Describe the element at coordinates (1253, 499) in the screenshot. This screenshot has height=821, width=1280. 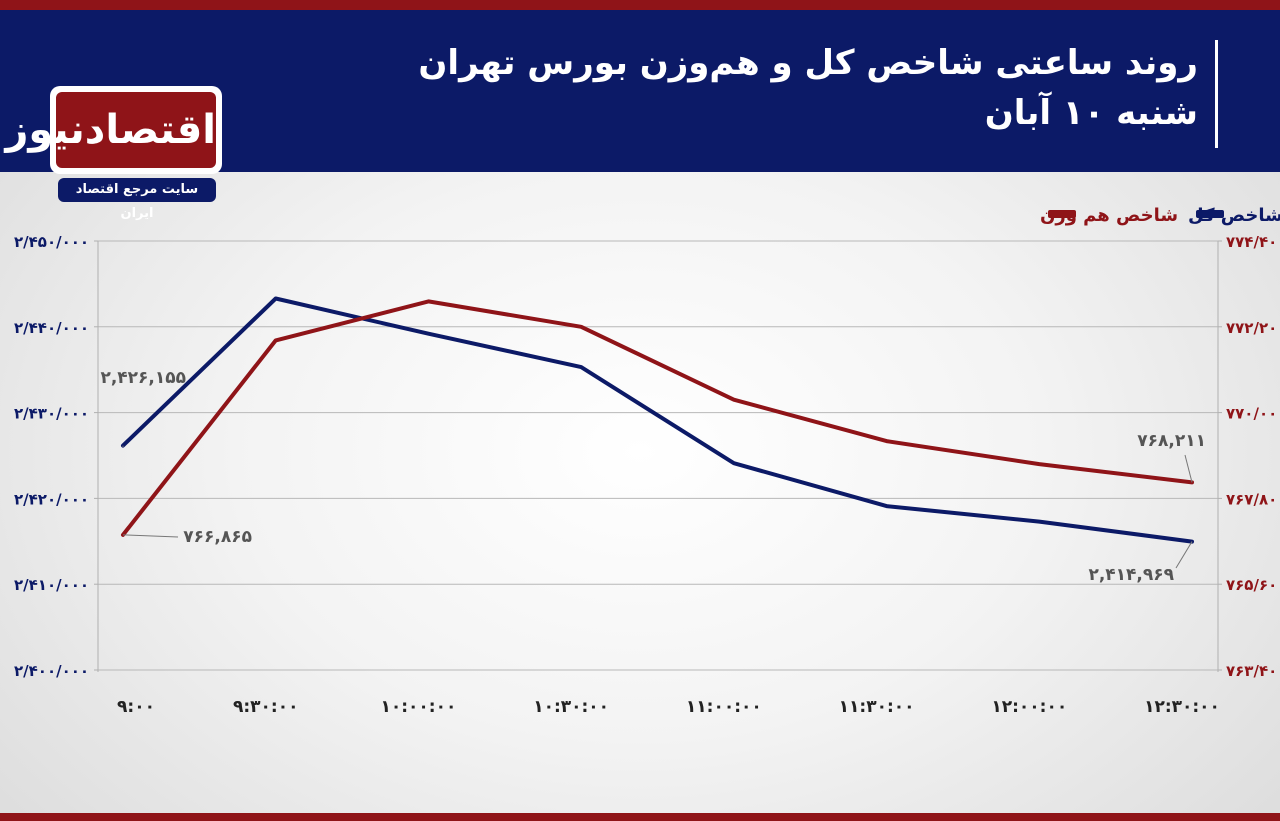
I see `right-axis-tick-label: ۷۶۷/۸۰۰` at that location.